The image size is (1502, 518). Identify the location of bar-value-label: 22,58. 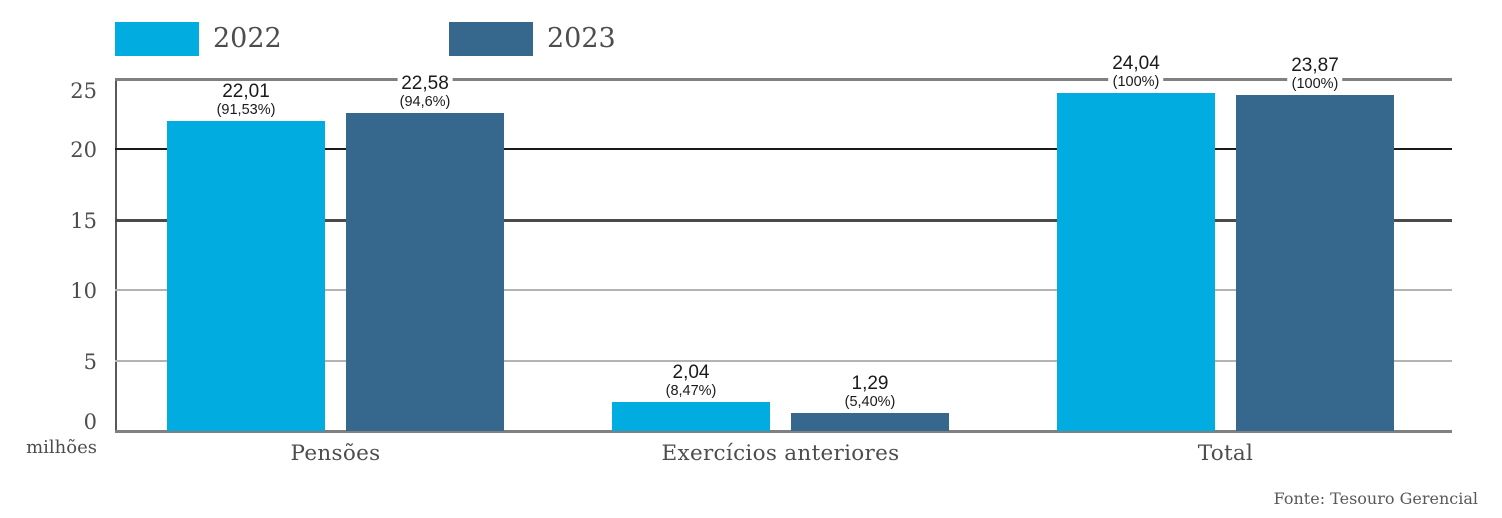
(425, 83).